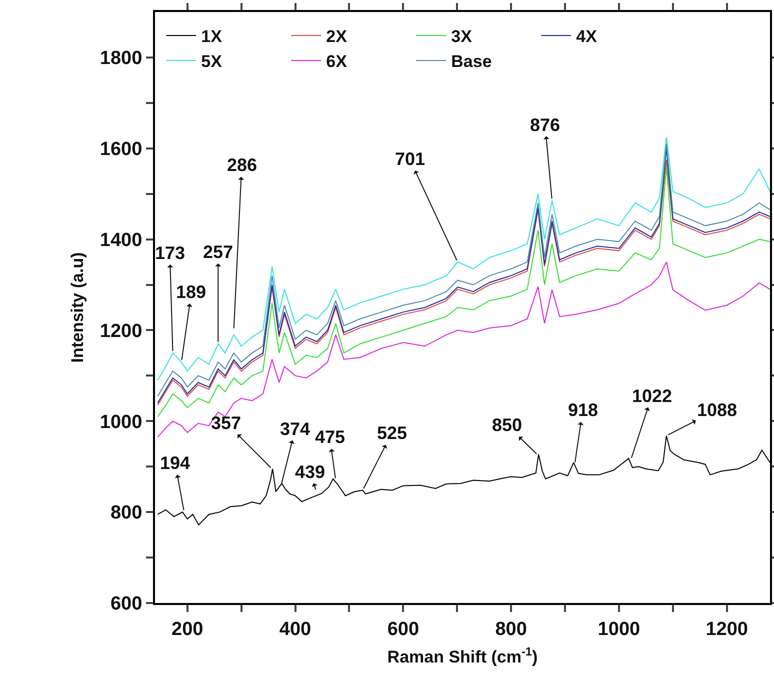 This screenshot has width=774, height=700. I want to click on y-axis-title: Intensity (a.u), so click(77, 307).